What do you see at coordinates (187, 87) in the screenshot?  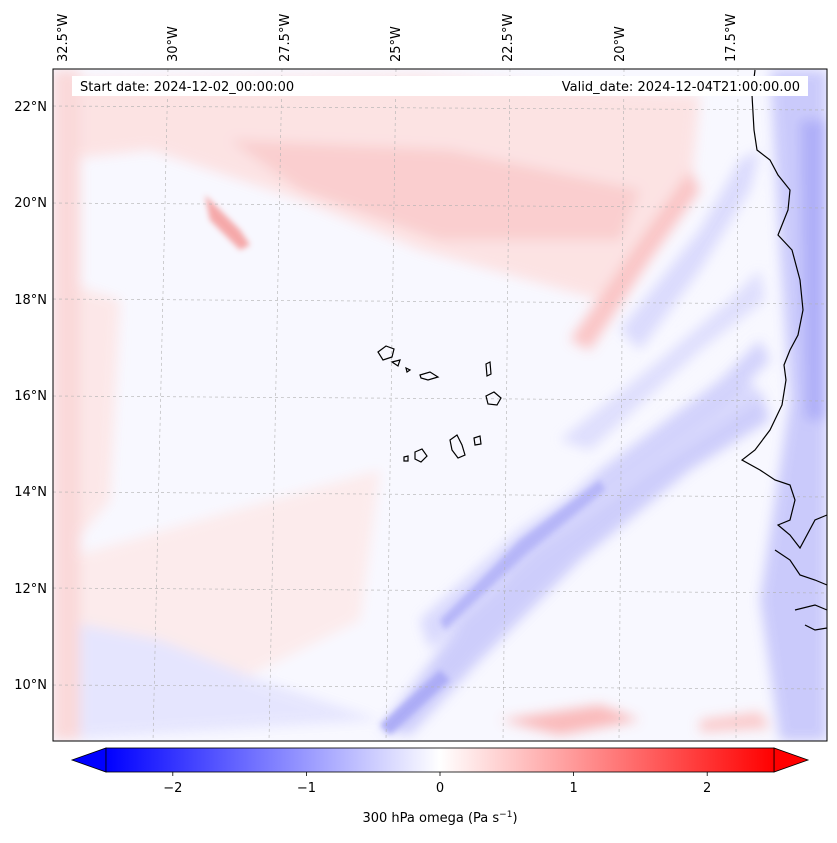 I see `start-date-label: Start date: 2024-12-02_00:00:00` at bounding box center [187, 87].